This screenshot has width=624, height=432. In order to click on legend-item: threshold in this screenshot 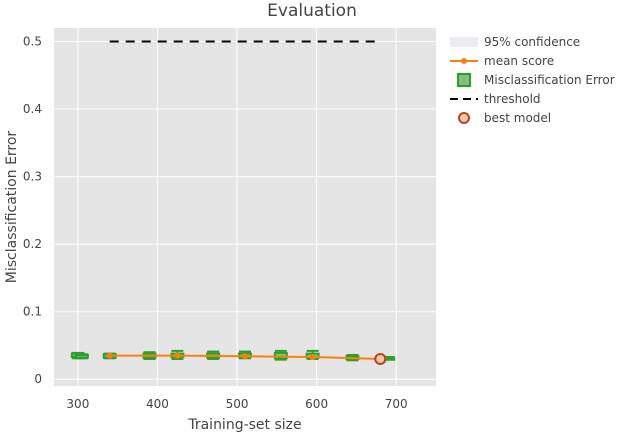, I will do `click(495, 99)`.